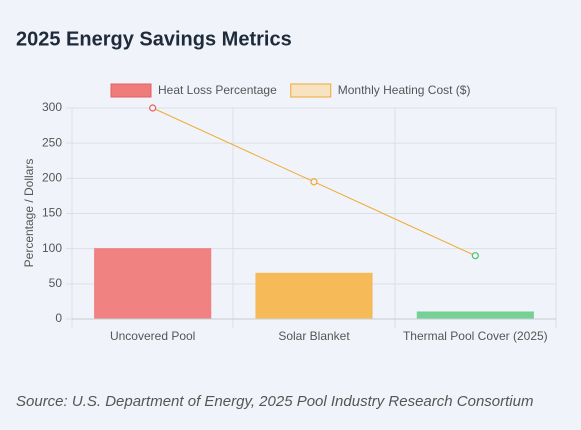 The height and width of the screenshot is (430, 581). Describe the element at coordinates (52, 142) in the screenshot. I see `y-tick-label: 250` at that location.